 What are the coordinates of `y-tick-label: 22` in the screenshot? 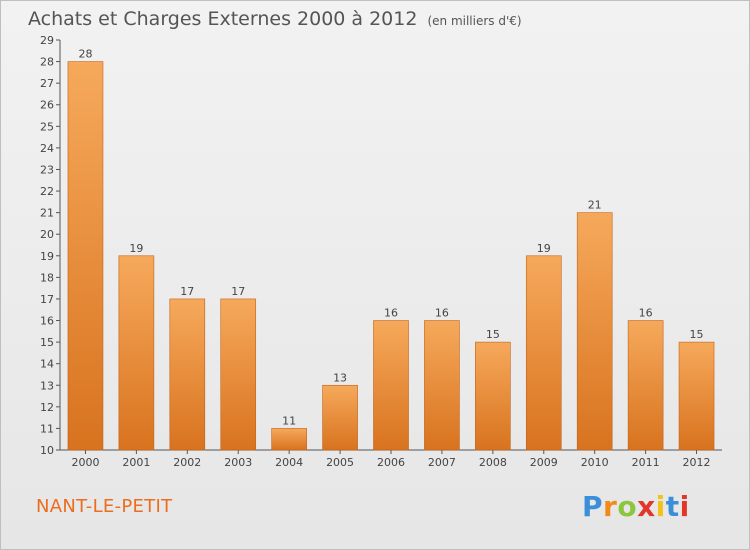 It's located at (47, 191).